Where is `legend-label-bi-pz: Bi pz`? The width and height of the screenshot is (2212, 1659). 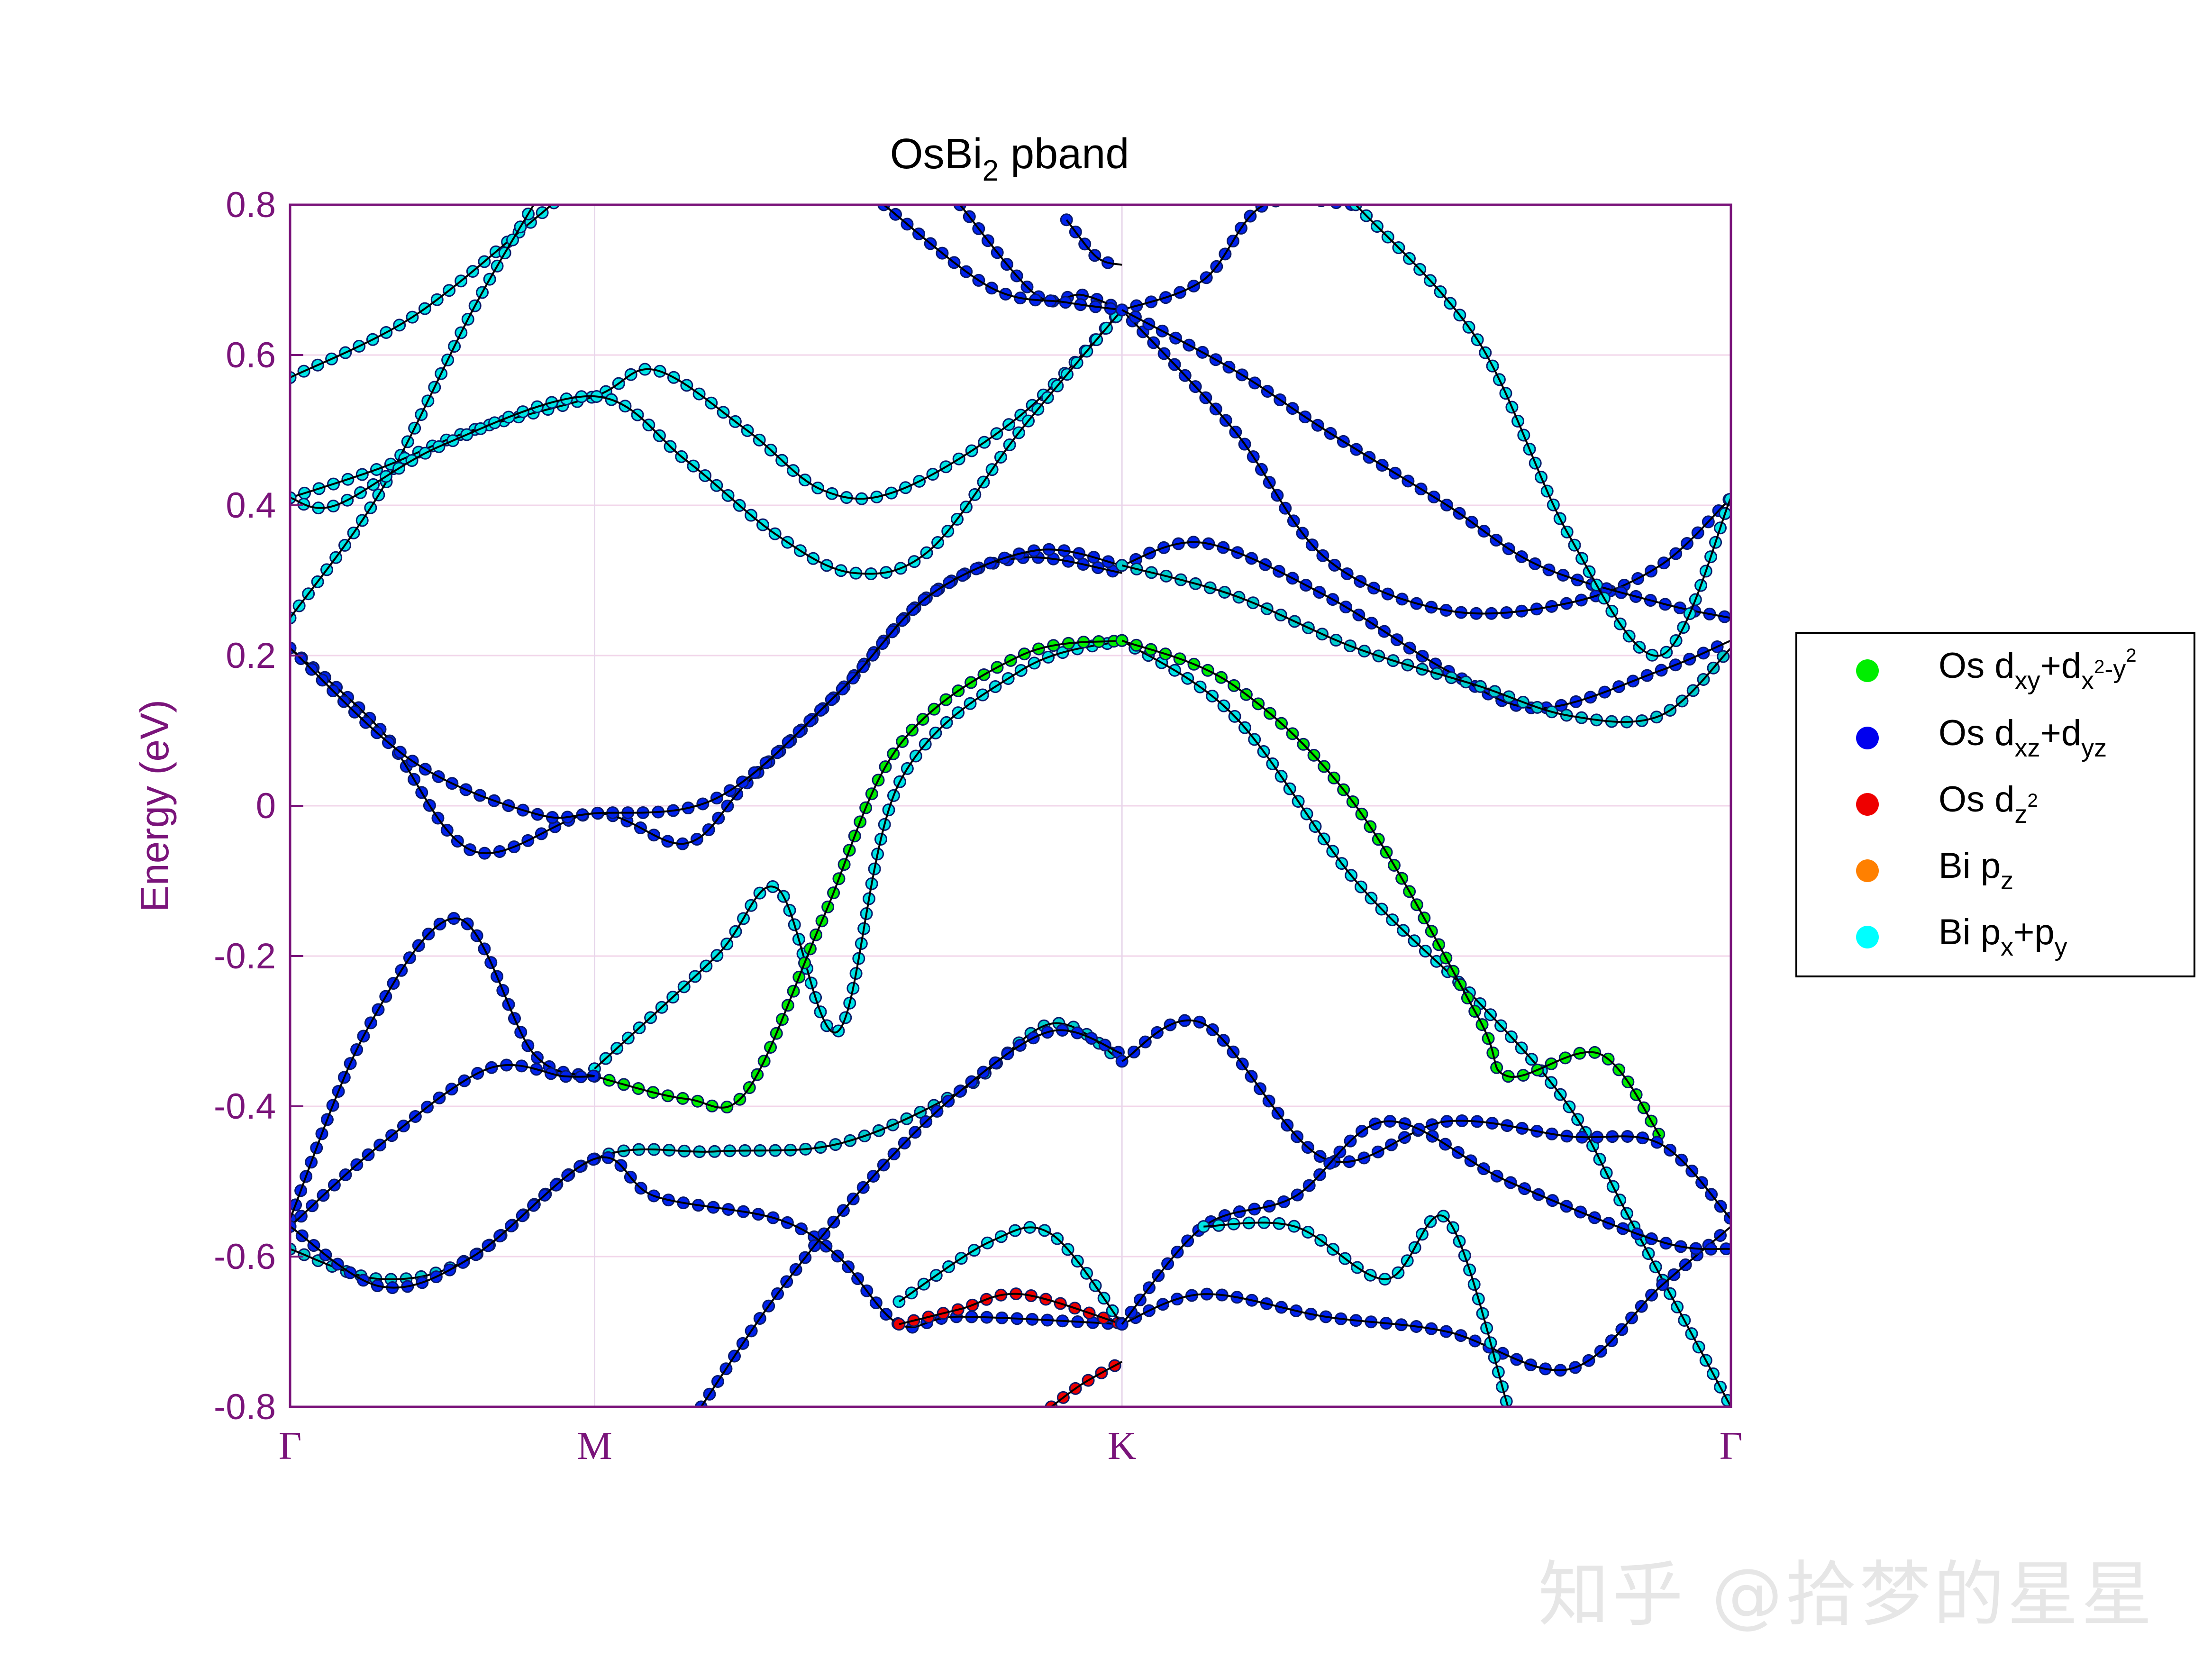 legend-label-bi-pz: Bi pz is located at coordinates (1976, 870).